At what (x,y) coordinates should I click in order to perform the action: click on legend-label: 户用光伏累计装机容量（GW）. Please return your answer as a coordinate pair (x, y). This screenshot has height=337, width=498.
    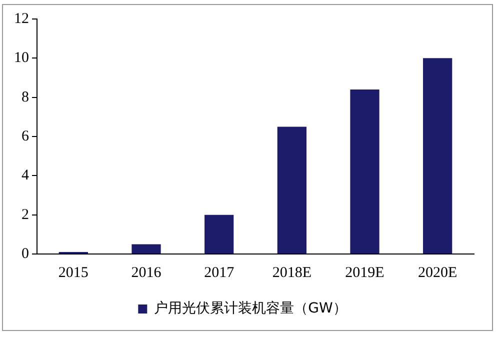
    Looking at the image, I should click on (250, 308).